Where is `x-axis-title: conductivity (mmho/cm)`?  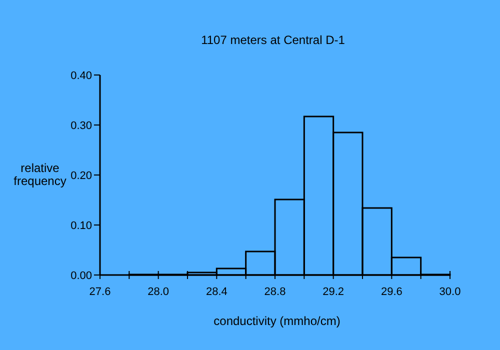
x-axis-title: conductivity (mmho/cm) is located at coordinates (277, 321).